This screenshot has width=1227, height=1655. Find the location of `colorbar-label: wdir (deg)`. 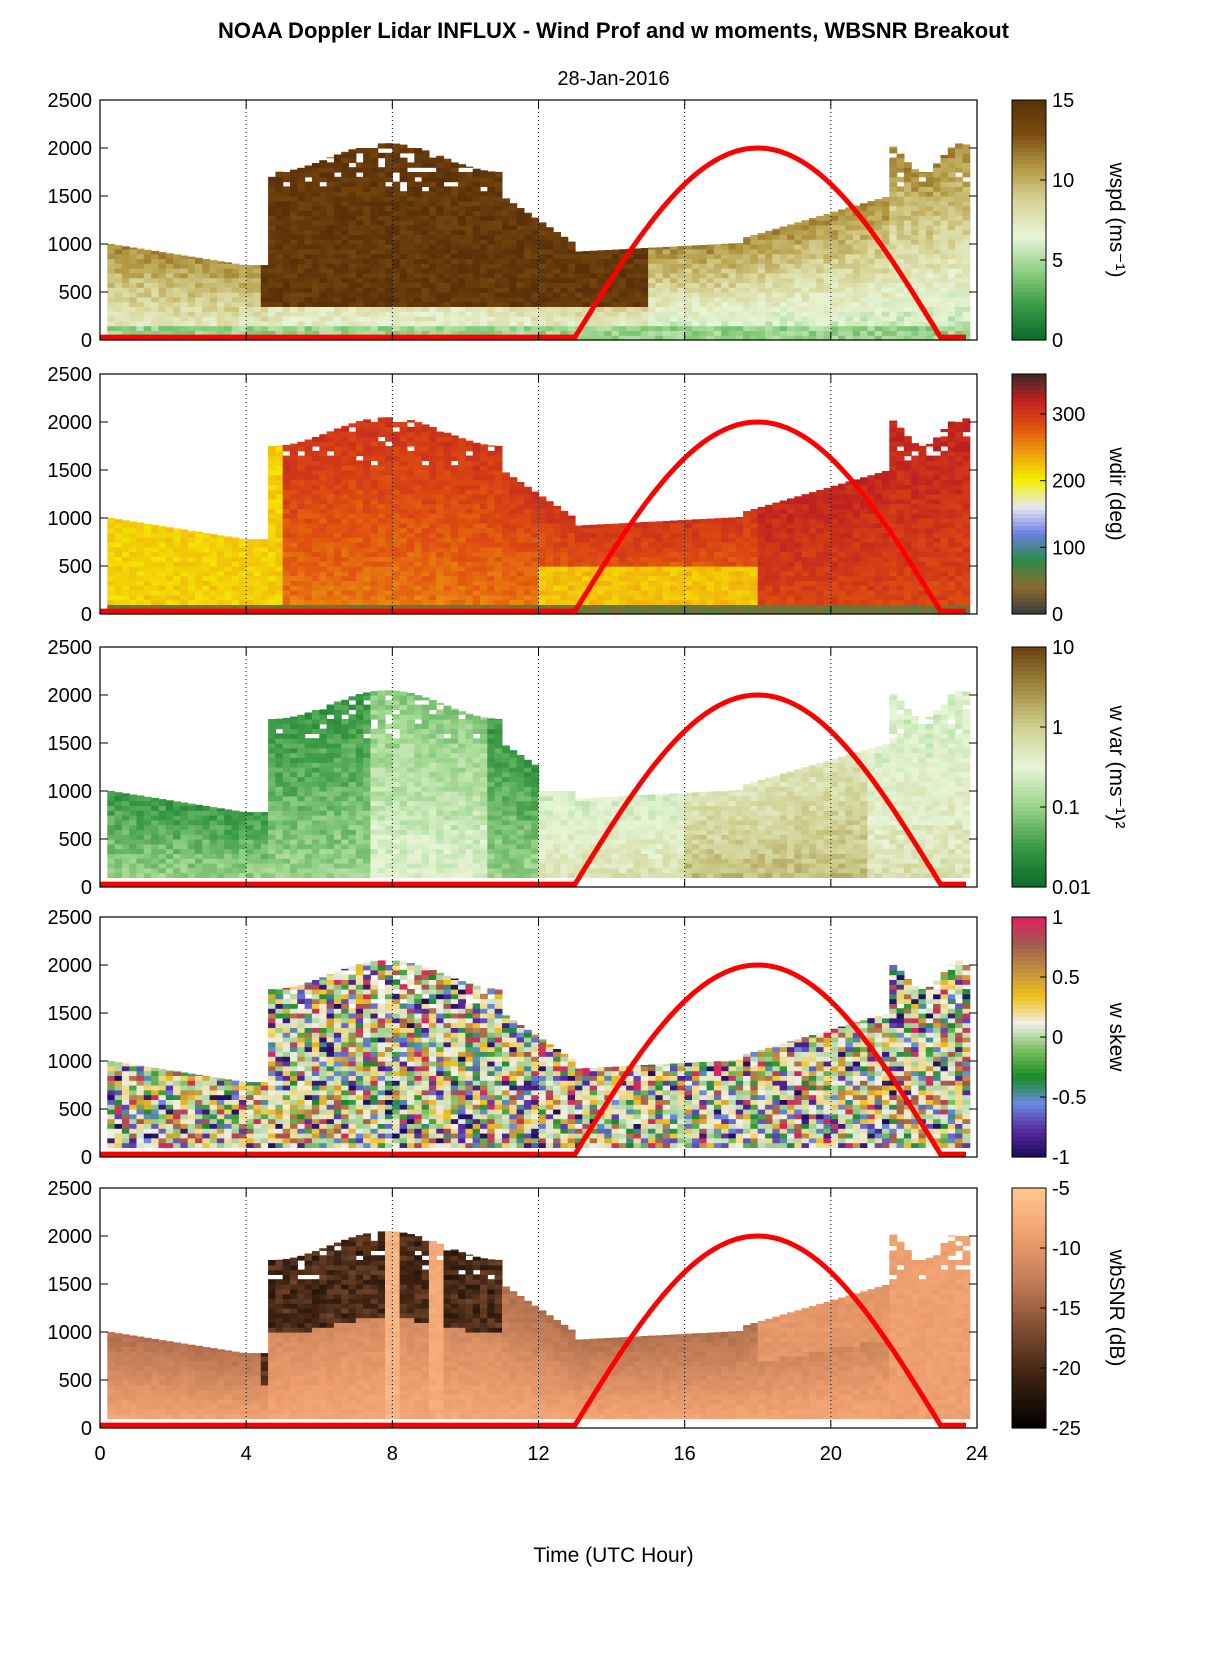

colorbar-label: wdir (deg) is located at coordinates (1116, 493).